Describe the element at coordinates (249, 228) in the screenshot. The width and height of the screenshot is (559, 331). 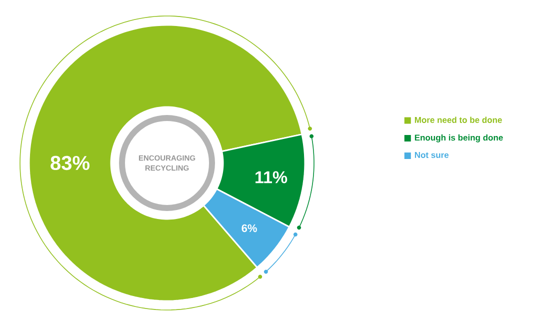
I see `data-label: 6%` at that location.